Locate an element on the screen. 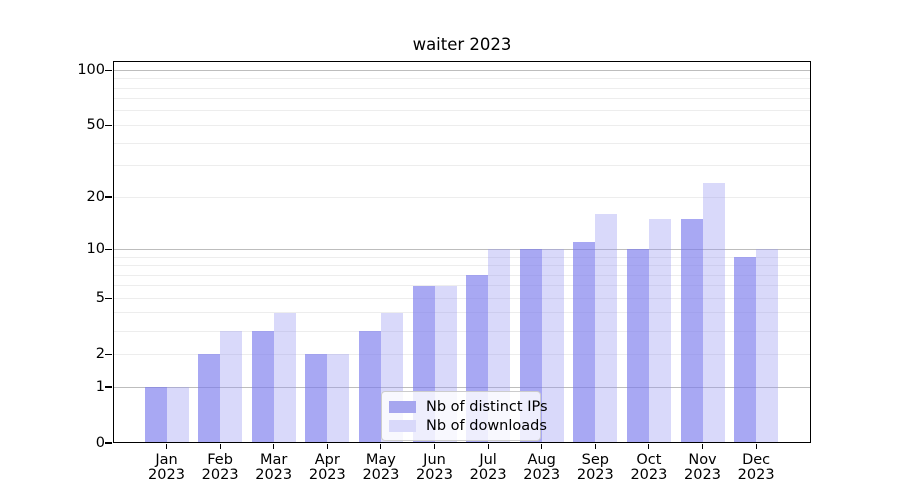 This screenshot has height=500, width=900. x-tick-label-oct-2023: Oct 2023 is located at coordinates (649, 468).